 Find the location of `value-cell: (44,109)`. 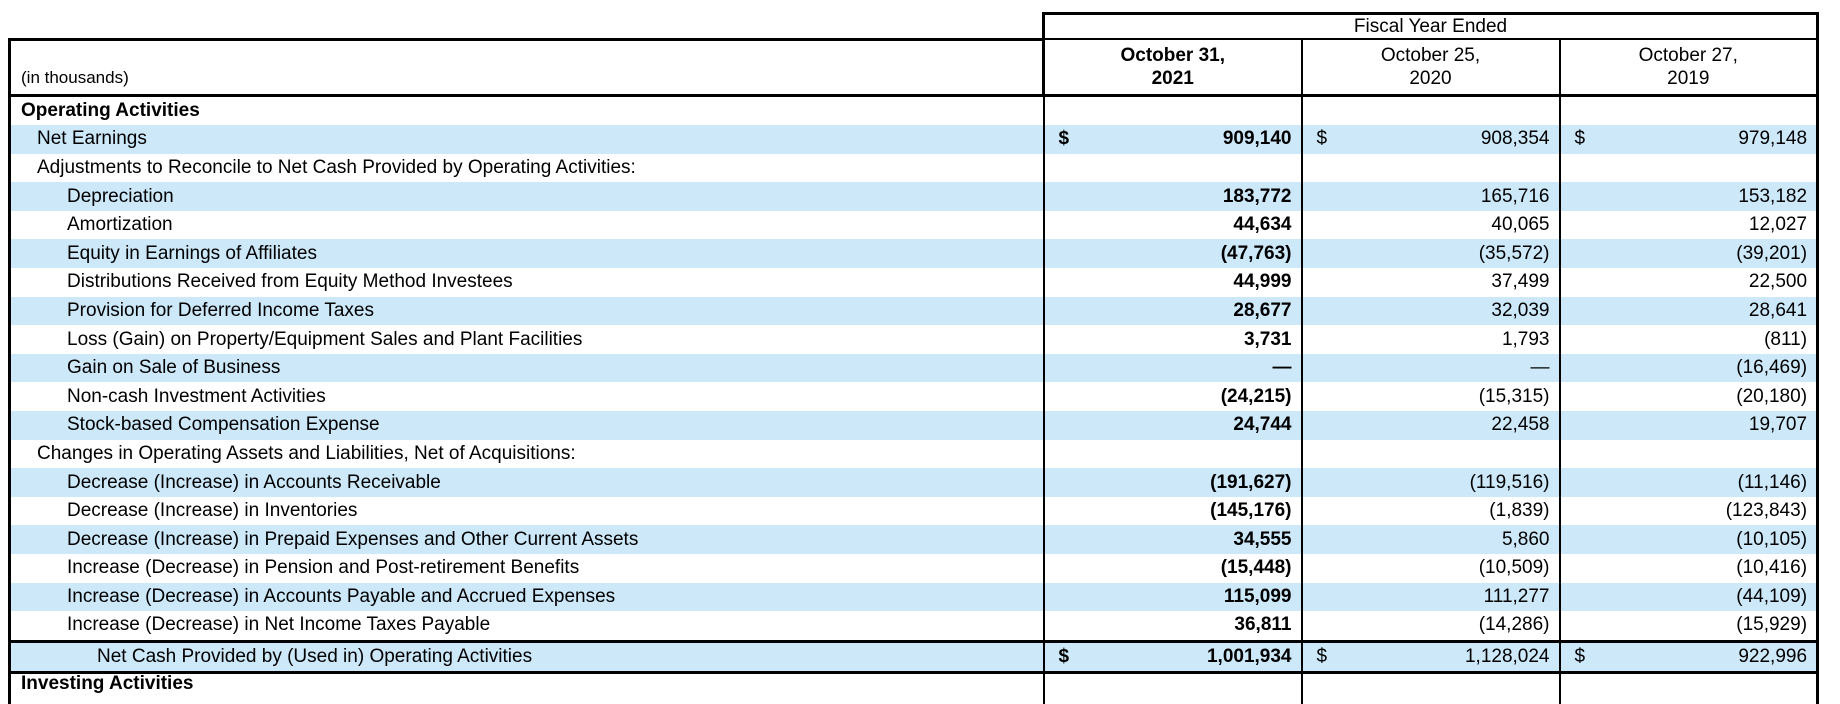

value-cell: (44,109) is located at coordinates (1689, 597).